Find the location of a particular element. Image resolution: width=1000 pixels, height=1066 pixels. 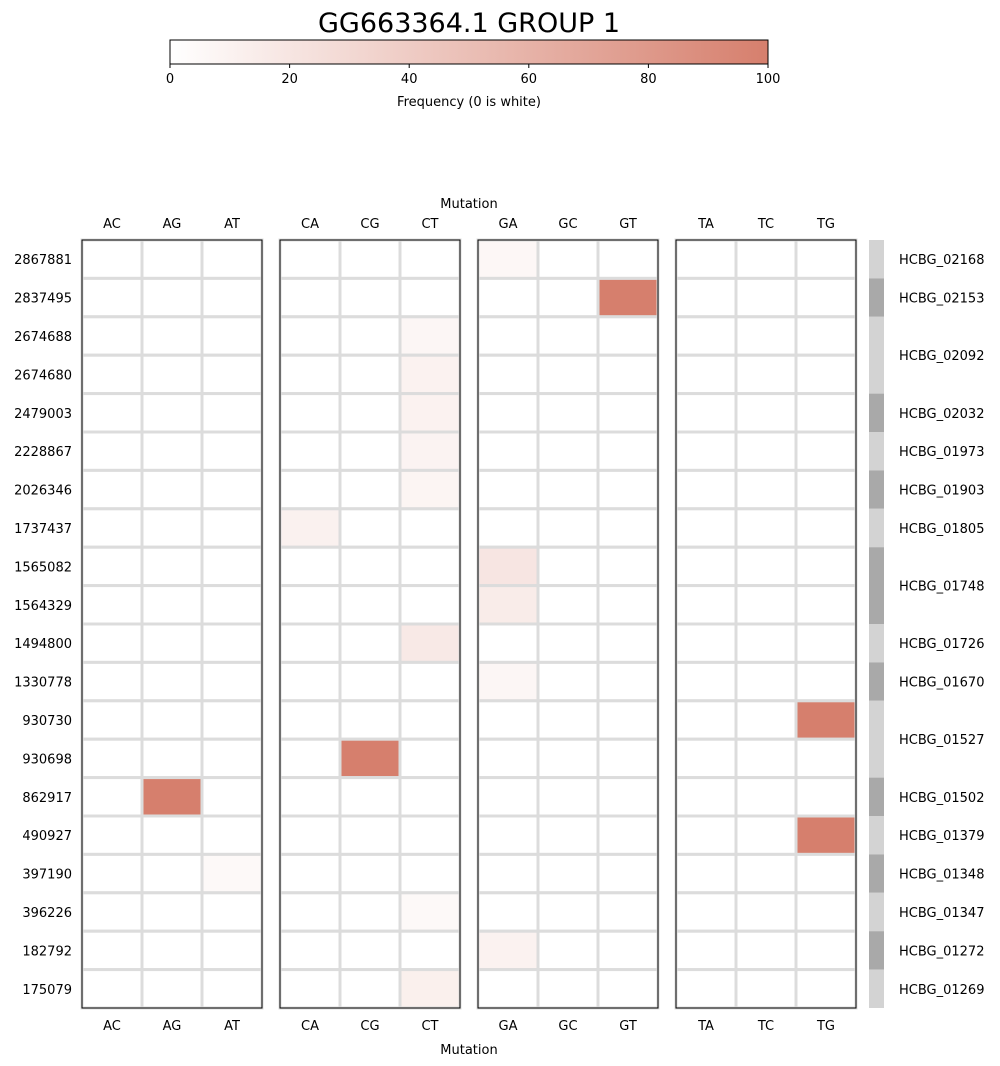

column-label-top: AC is located at coordinates (112, 224).